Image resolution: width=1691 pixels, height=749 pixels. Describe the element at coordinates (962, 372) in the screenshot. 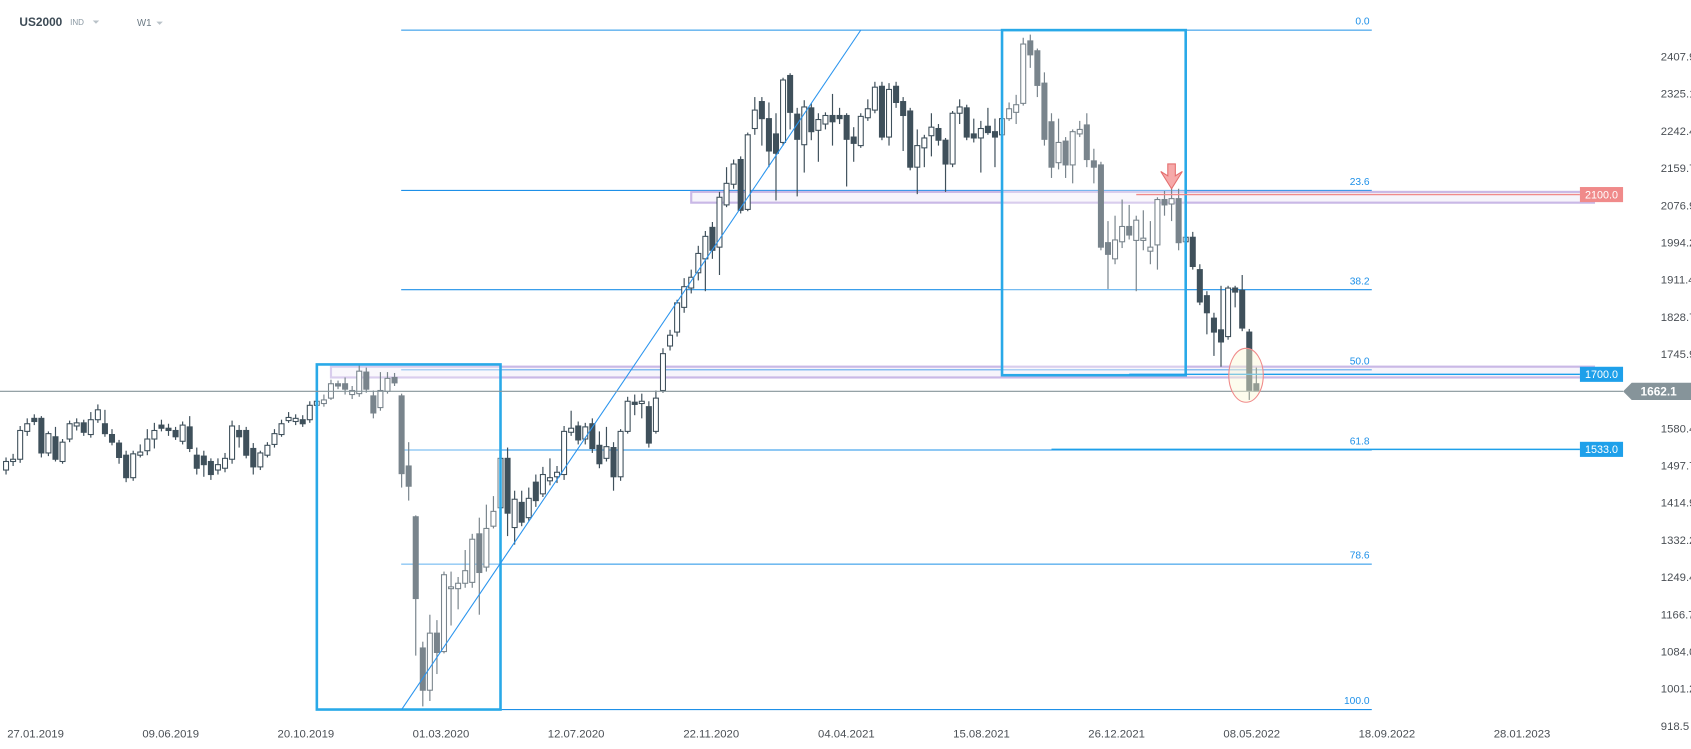

I see `price-zone` at that location.